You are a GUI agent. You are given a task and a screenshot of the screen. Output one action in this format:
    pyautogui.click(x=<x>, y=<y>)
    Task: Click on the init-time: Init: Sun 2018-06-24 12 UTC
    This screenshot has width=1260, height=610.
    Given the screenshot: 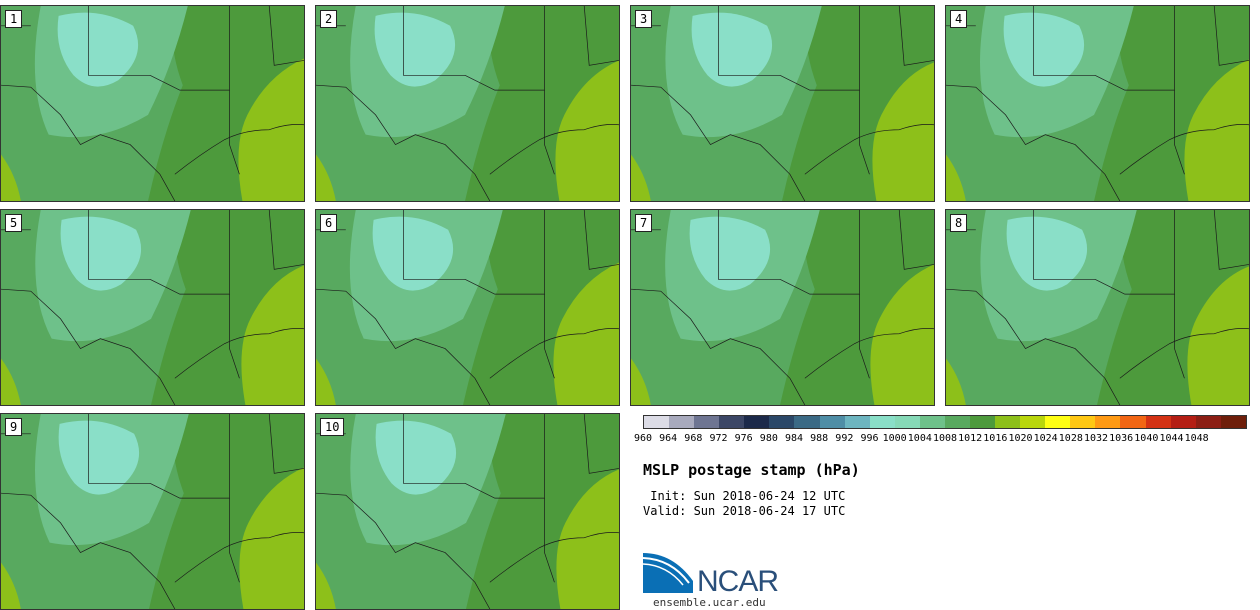 What is the action you would take?
    pyautogui.click(x=744, y=496)
    